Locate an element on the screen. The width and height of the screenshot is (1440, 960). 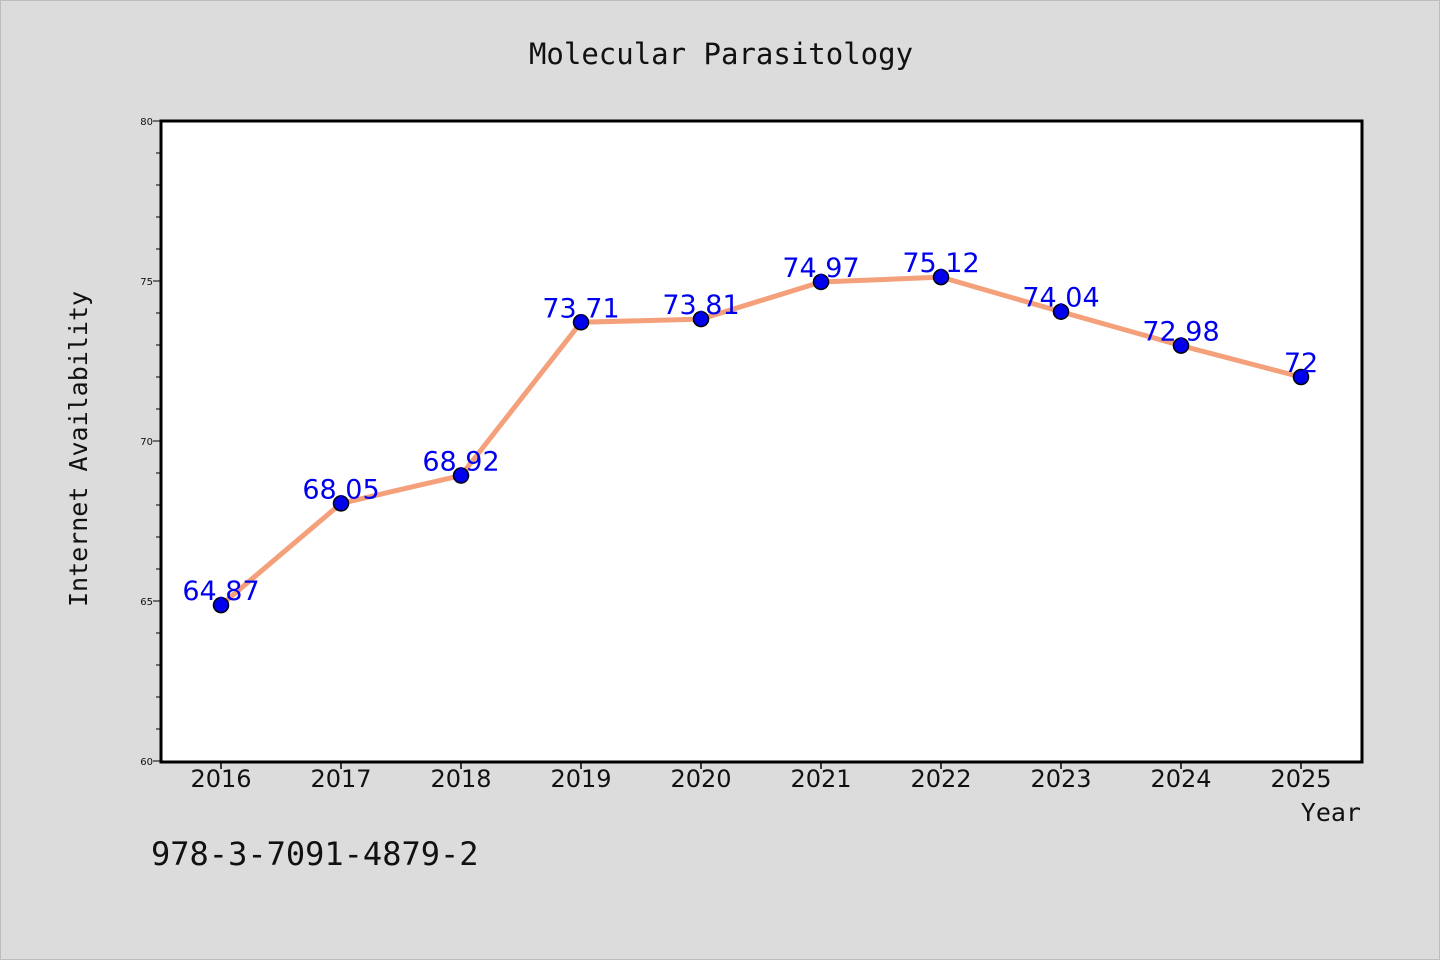
y-axis-label: Internet Availability is located at coordinates (78, 449).